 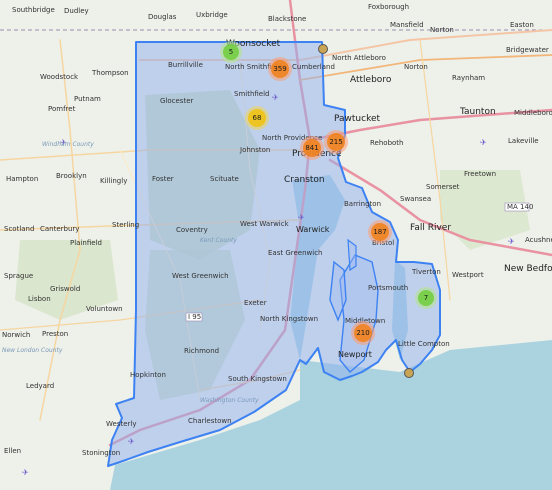 What do you see at coordinates (65, 289) in the screenshot?
I see `place-label: Griswold` at bounding box center [65, 289].